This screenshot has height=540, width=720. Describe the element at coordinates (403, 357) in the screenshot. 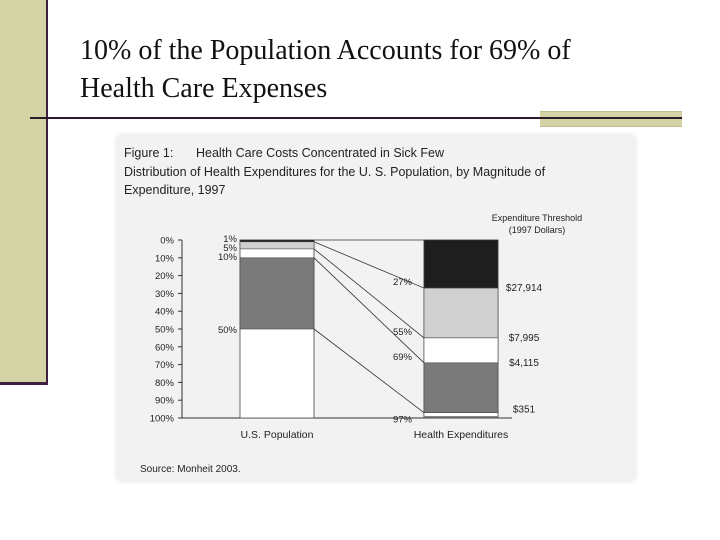

I see `expenditure-share-label: 69%` at that location.